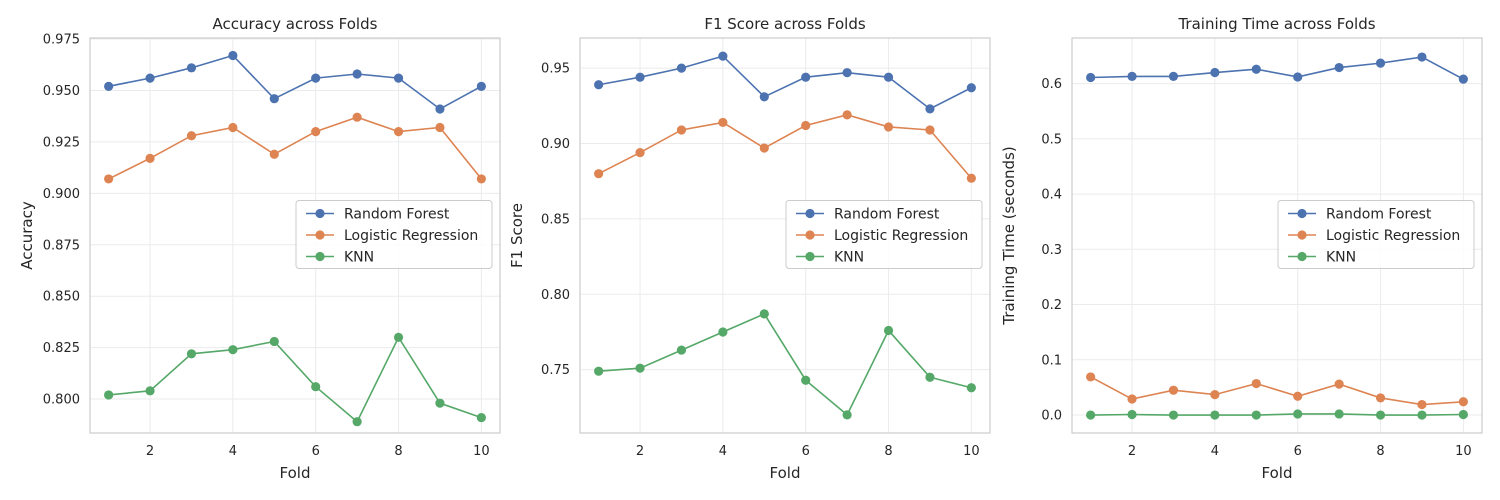 The width and height of the screenshot is (1500, 500). Describe the element at coordinates (1298, 451) in the screenshot. I see `x-tick-label: 6` at that location.